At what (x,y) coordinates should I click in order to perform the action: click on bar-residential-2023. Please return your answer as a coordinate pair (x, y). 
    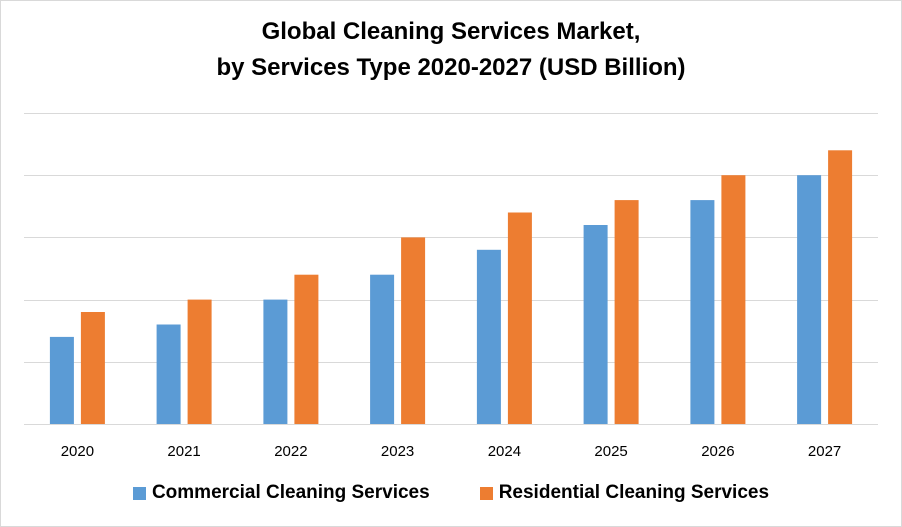
    Looking at the image, I should click on (413, 330).